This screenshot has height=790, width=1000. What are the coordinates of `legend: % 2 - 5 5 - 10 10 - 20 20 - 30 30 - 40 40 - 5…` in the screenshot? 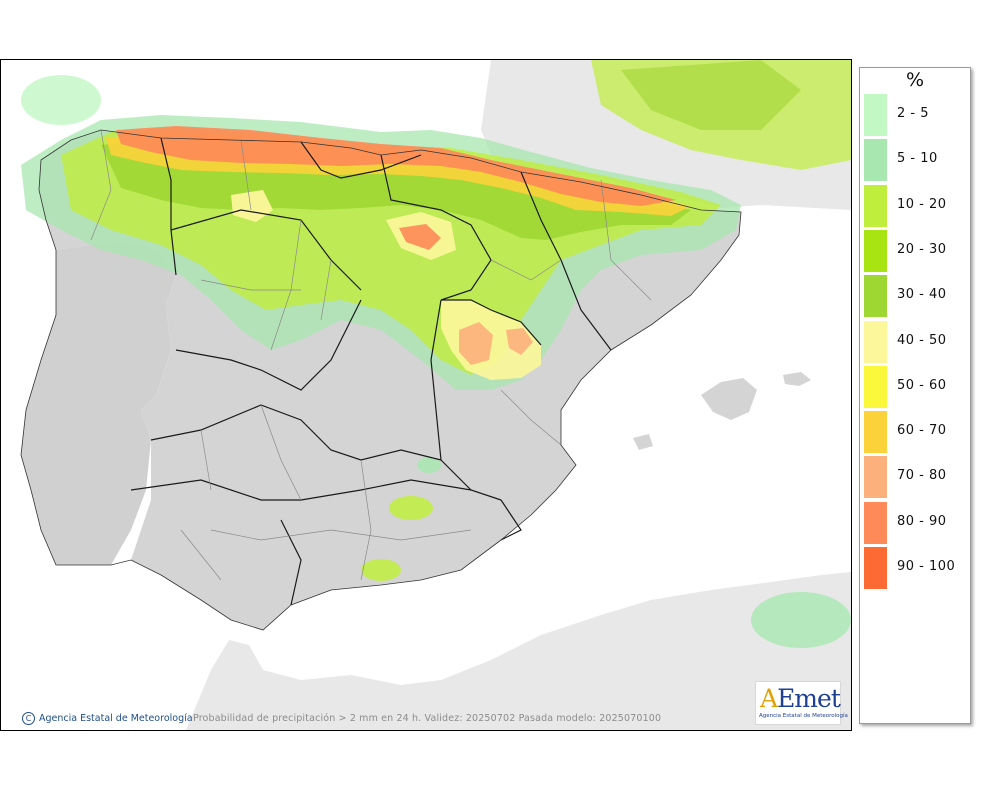 It's located at (915, 395).